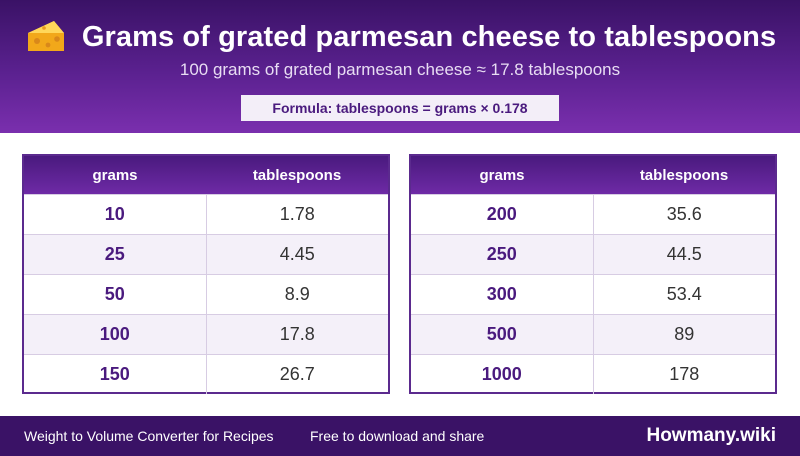  I want to click on tablespoons-cell: 4.45, so click(297, 254).